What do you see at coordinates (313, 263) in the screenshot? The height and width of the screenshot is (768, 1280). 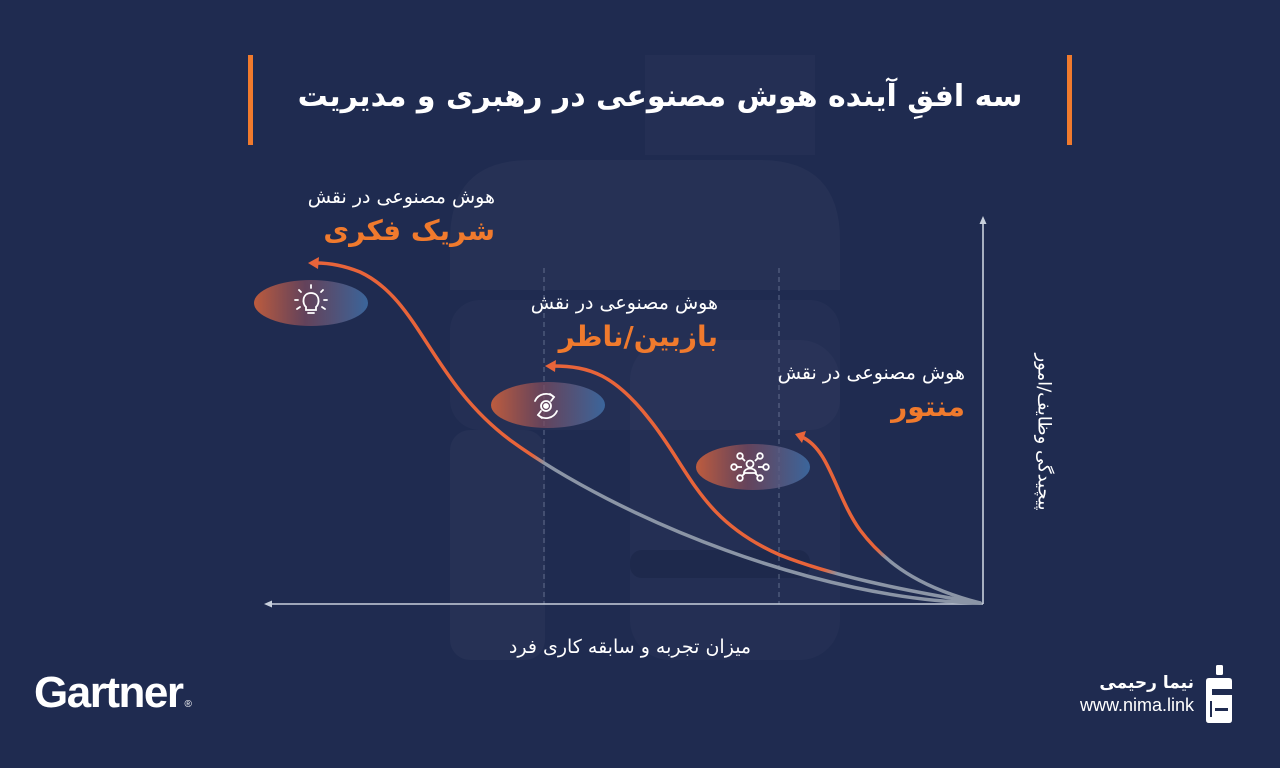 I see `arrow-thought-partner` at bounding box center [313, 263].